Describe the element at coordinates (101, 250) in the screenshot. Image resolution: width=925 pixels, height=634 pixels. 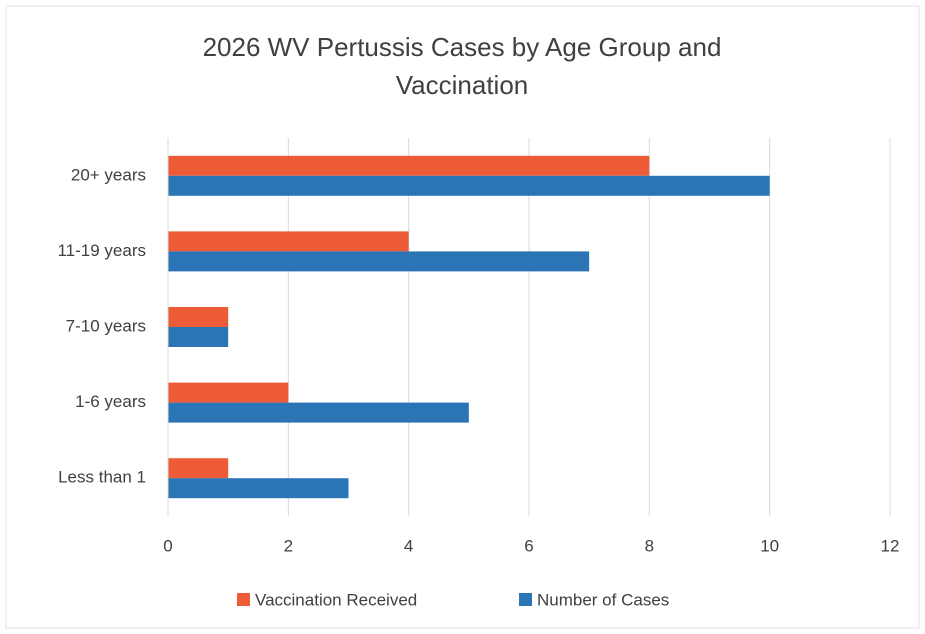
I see `y-tick-label: 11-19 years` at that location.